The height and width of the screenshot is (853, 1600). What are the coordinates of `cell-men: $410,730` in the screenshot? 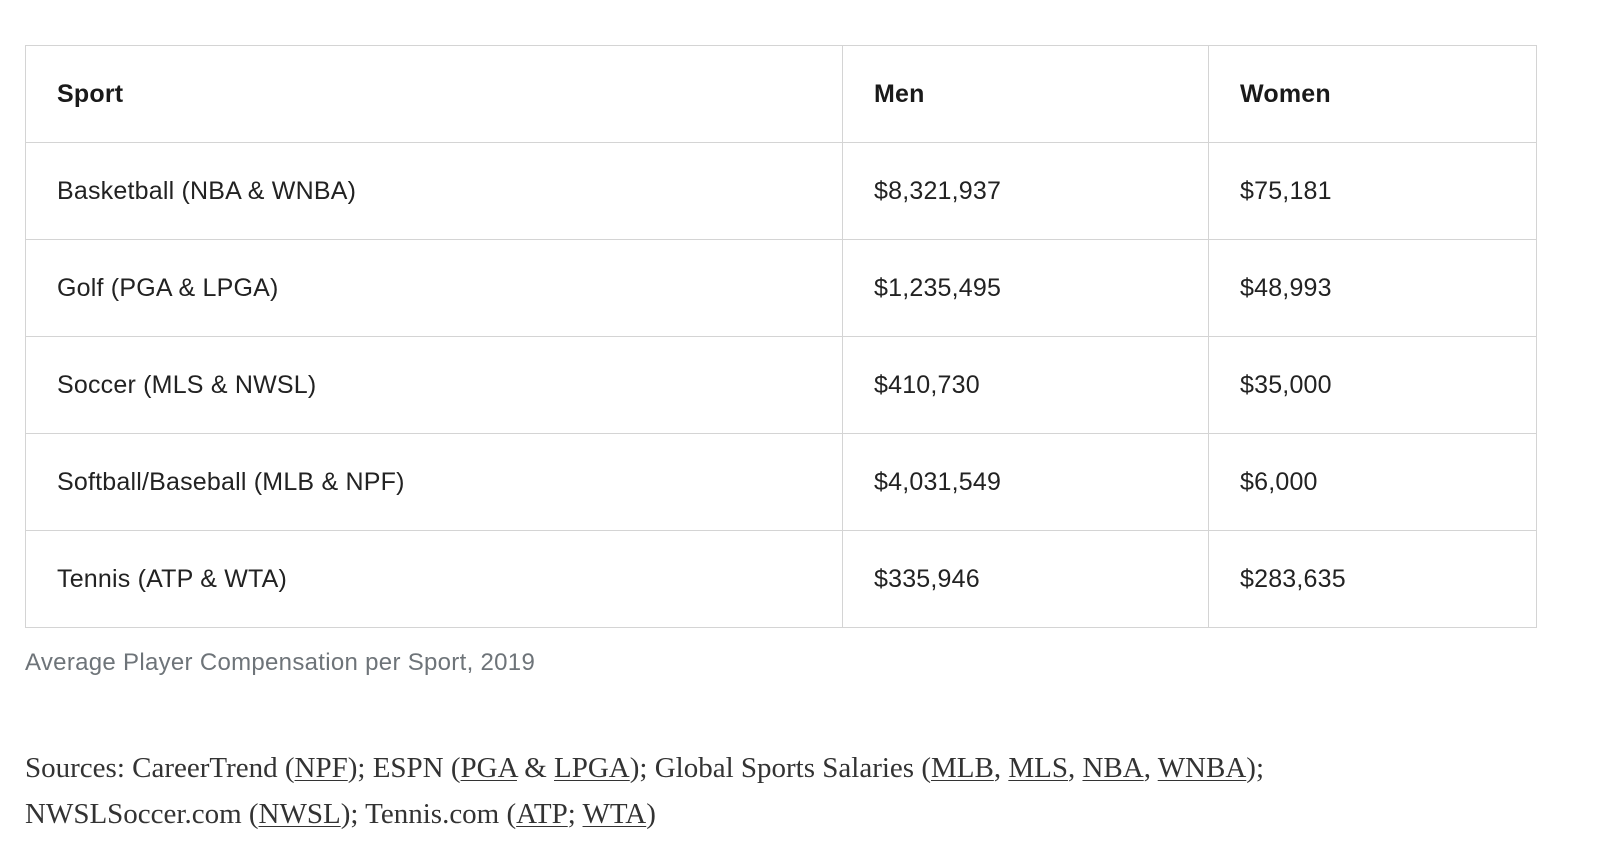 It's located at (1025, 385).